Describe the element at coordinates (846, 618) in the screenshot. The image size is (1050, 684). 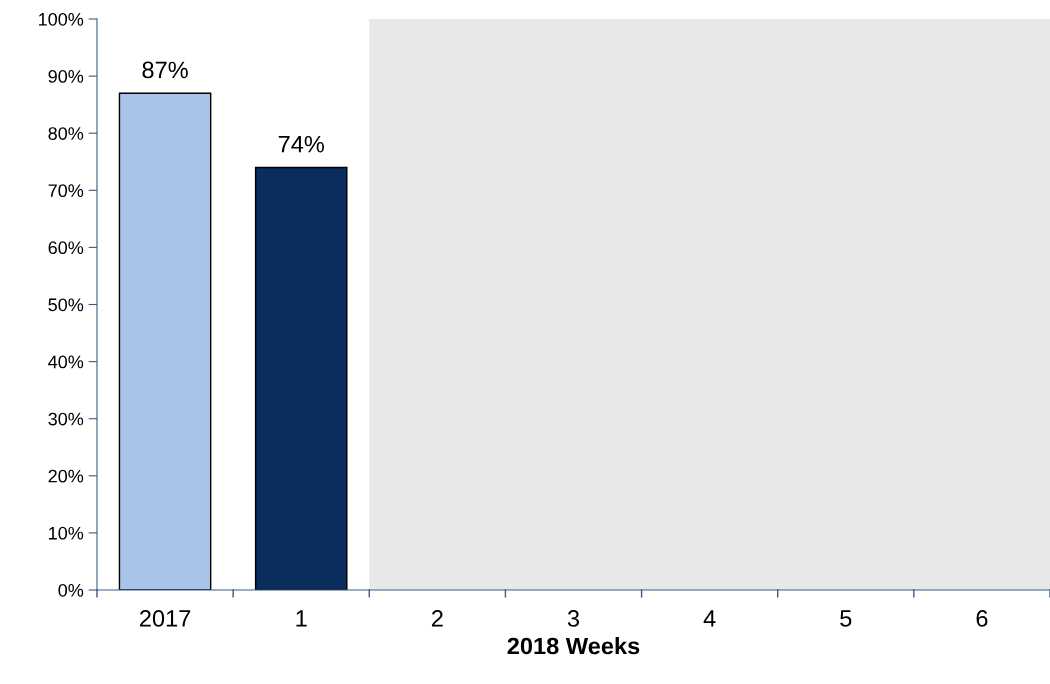
I see `x-tick-label: 5` at that location.